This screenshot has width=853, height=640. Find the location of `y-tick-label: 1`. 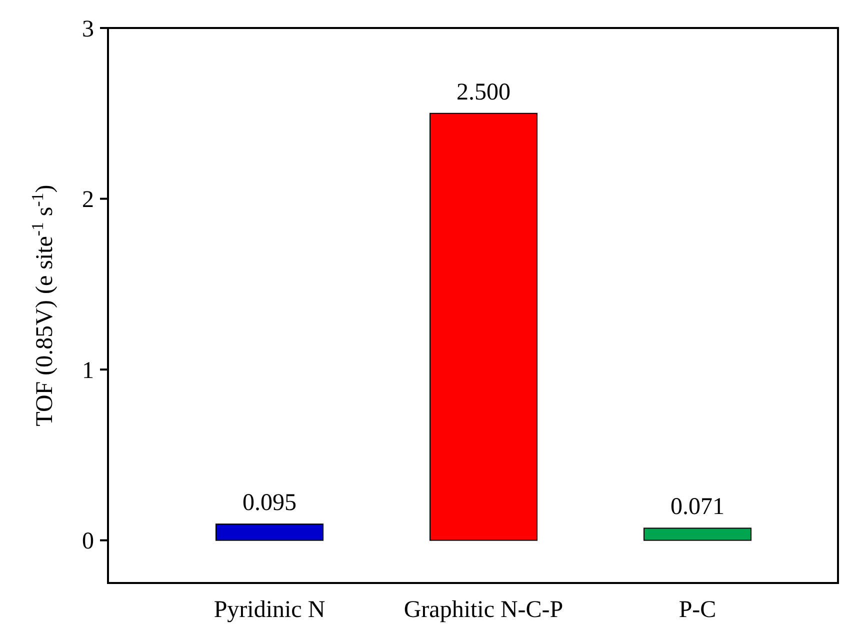

y-tick-label: 1 is located at coordinates (88, 371).